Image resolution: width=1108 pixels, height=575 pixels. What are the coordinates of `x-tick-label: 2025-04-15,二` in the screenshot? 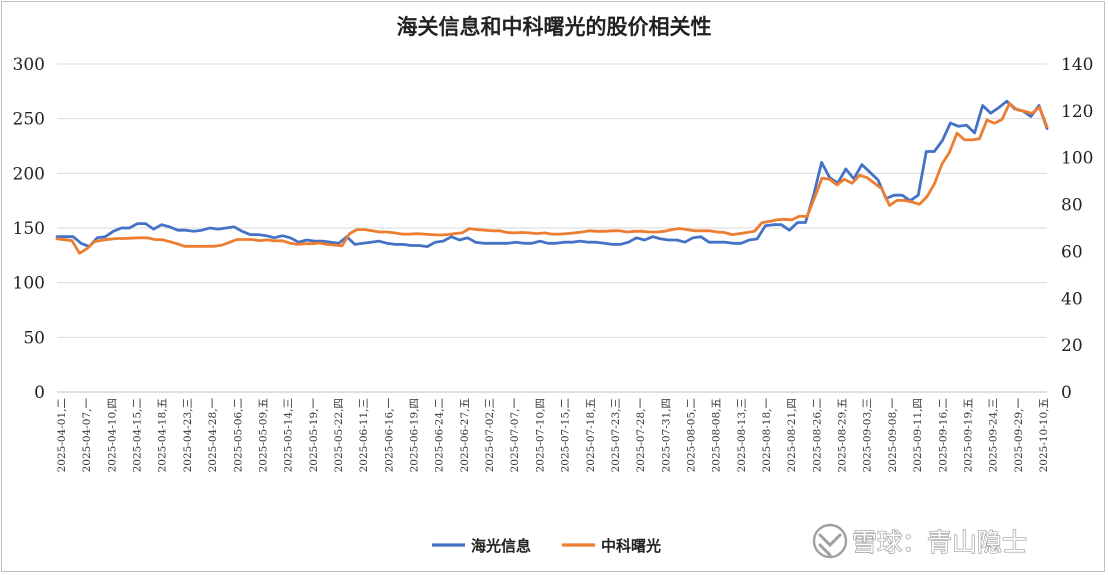 It's located at (138, 435).